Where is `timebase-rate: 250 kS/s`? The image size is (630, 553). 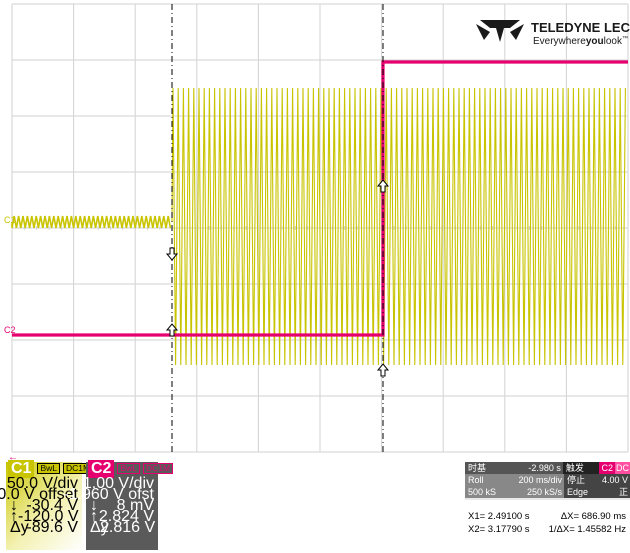 timebase-rate: 250 kS/s is located at coordinates (537, 492).